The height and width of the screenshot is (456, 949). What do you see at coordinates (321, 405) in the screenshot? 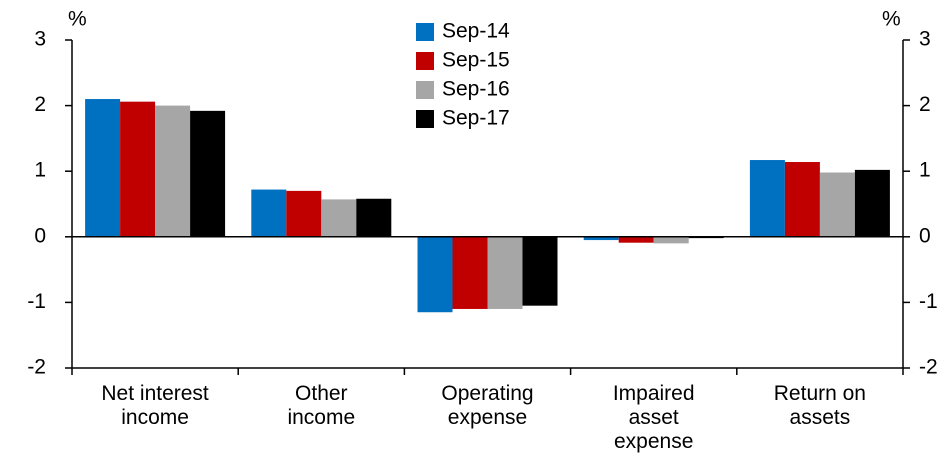
I see `x-tick-label: Other income` at bounding box center [321, 405].